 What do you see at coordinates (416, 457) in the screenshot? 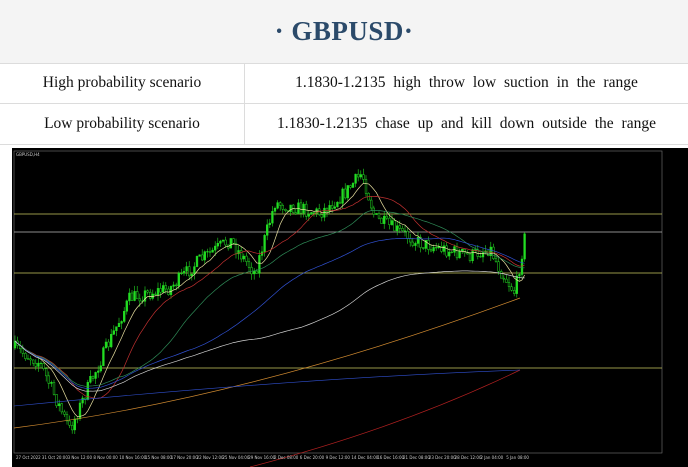
I see `x-axis-label: 21 Dec 08:00` at bounding box center [416, 457].